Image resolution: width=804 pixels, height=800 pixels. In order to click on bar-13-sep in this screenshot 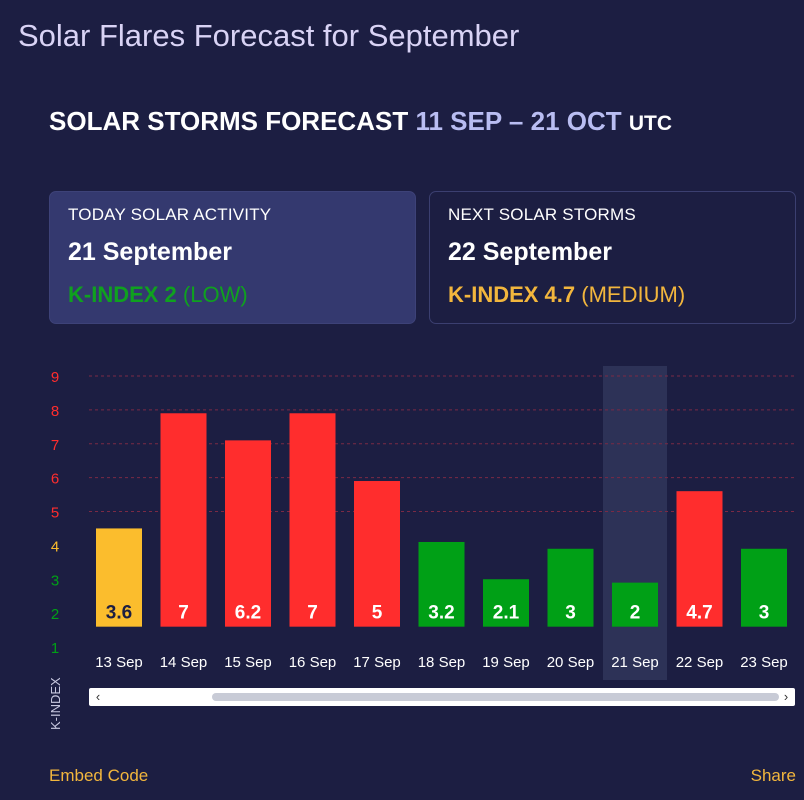, I will do `click(119, 577)`.